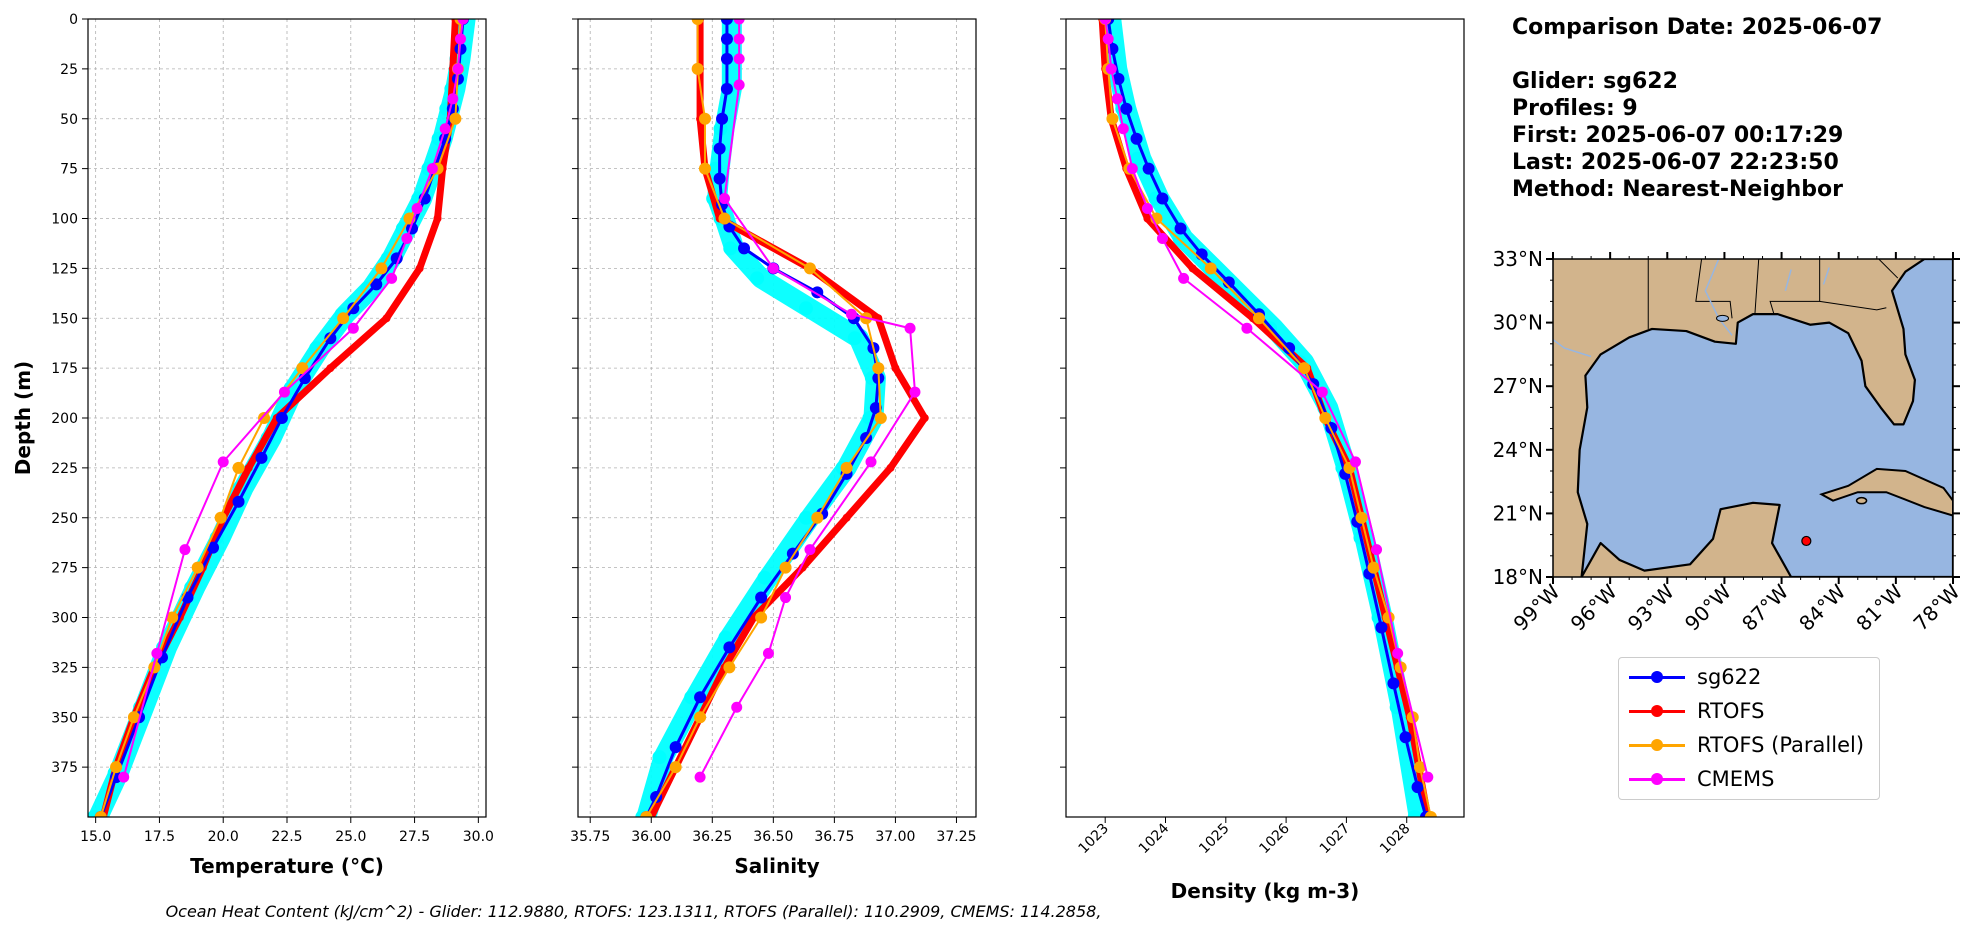 The height and width of the screenshot is (934, 1987). What do you see at coordinates (1595, 81) in the screenshot?
I see `glider-name: Glider: sg622` at bounding box center [1595, 81].